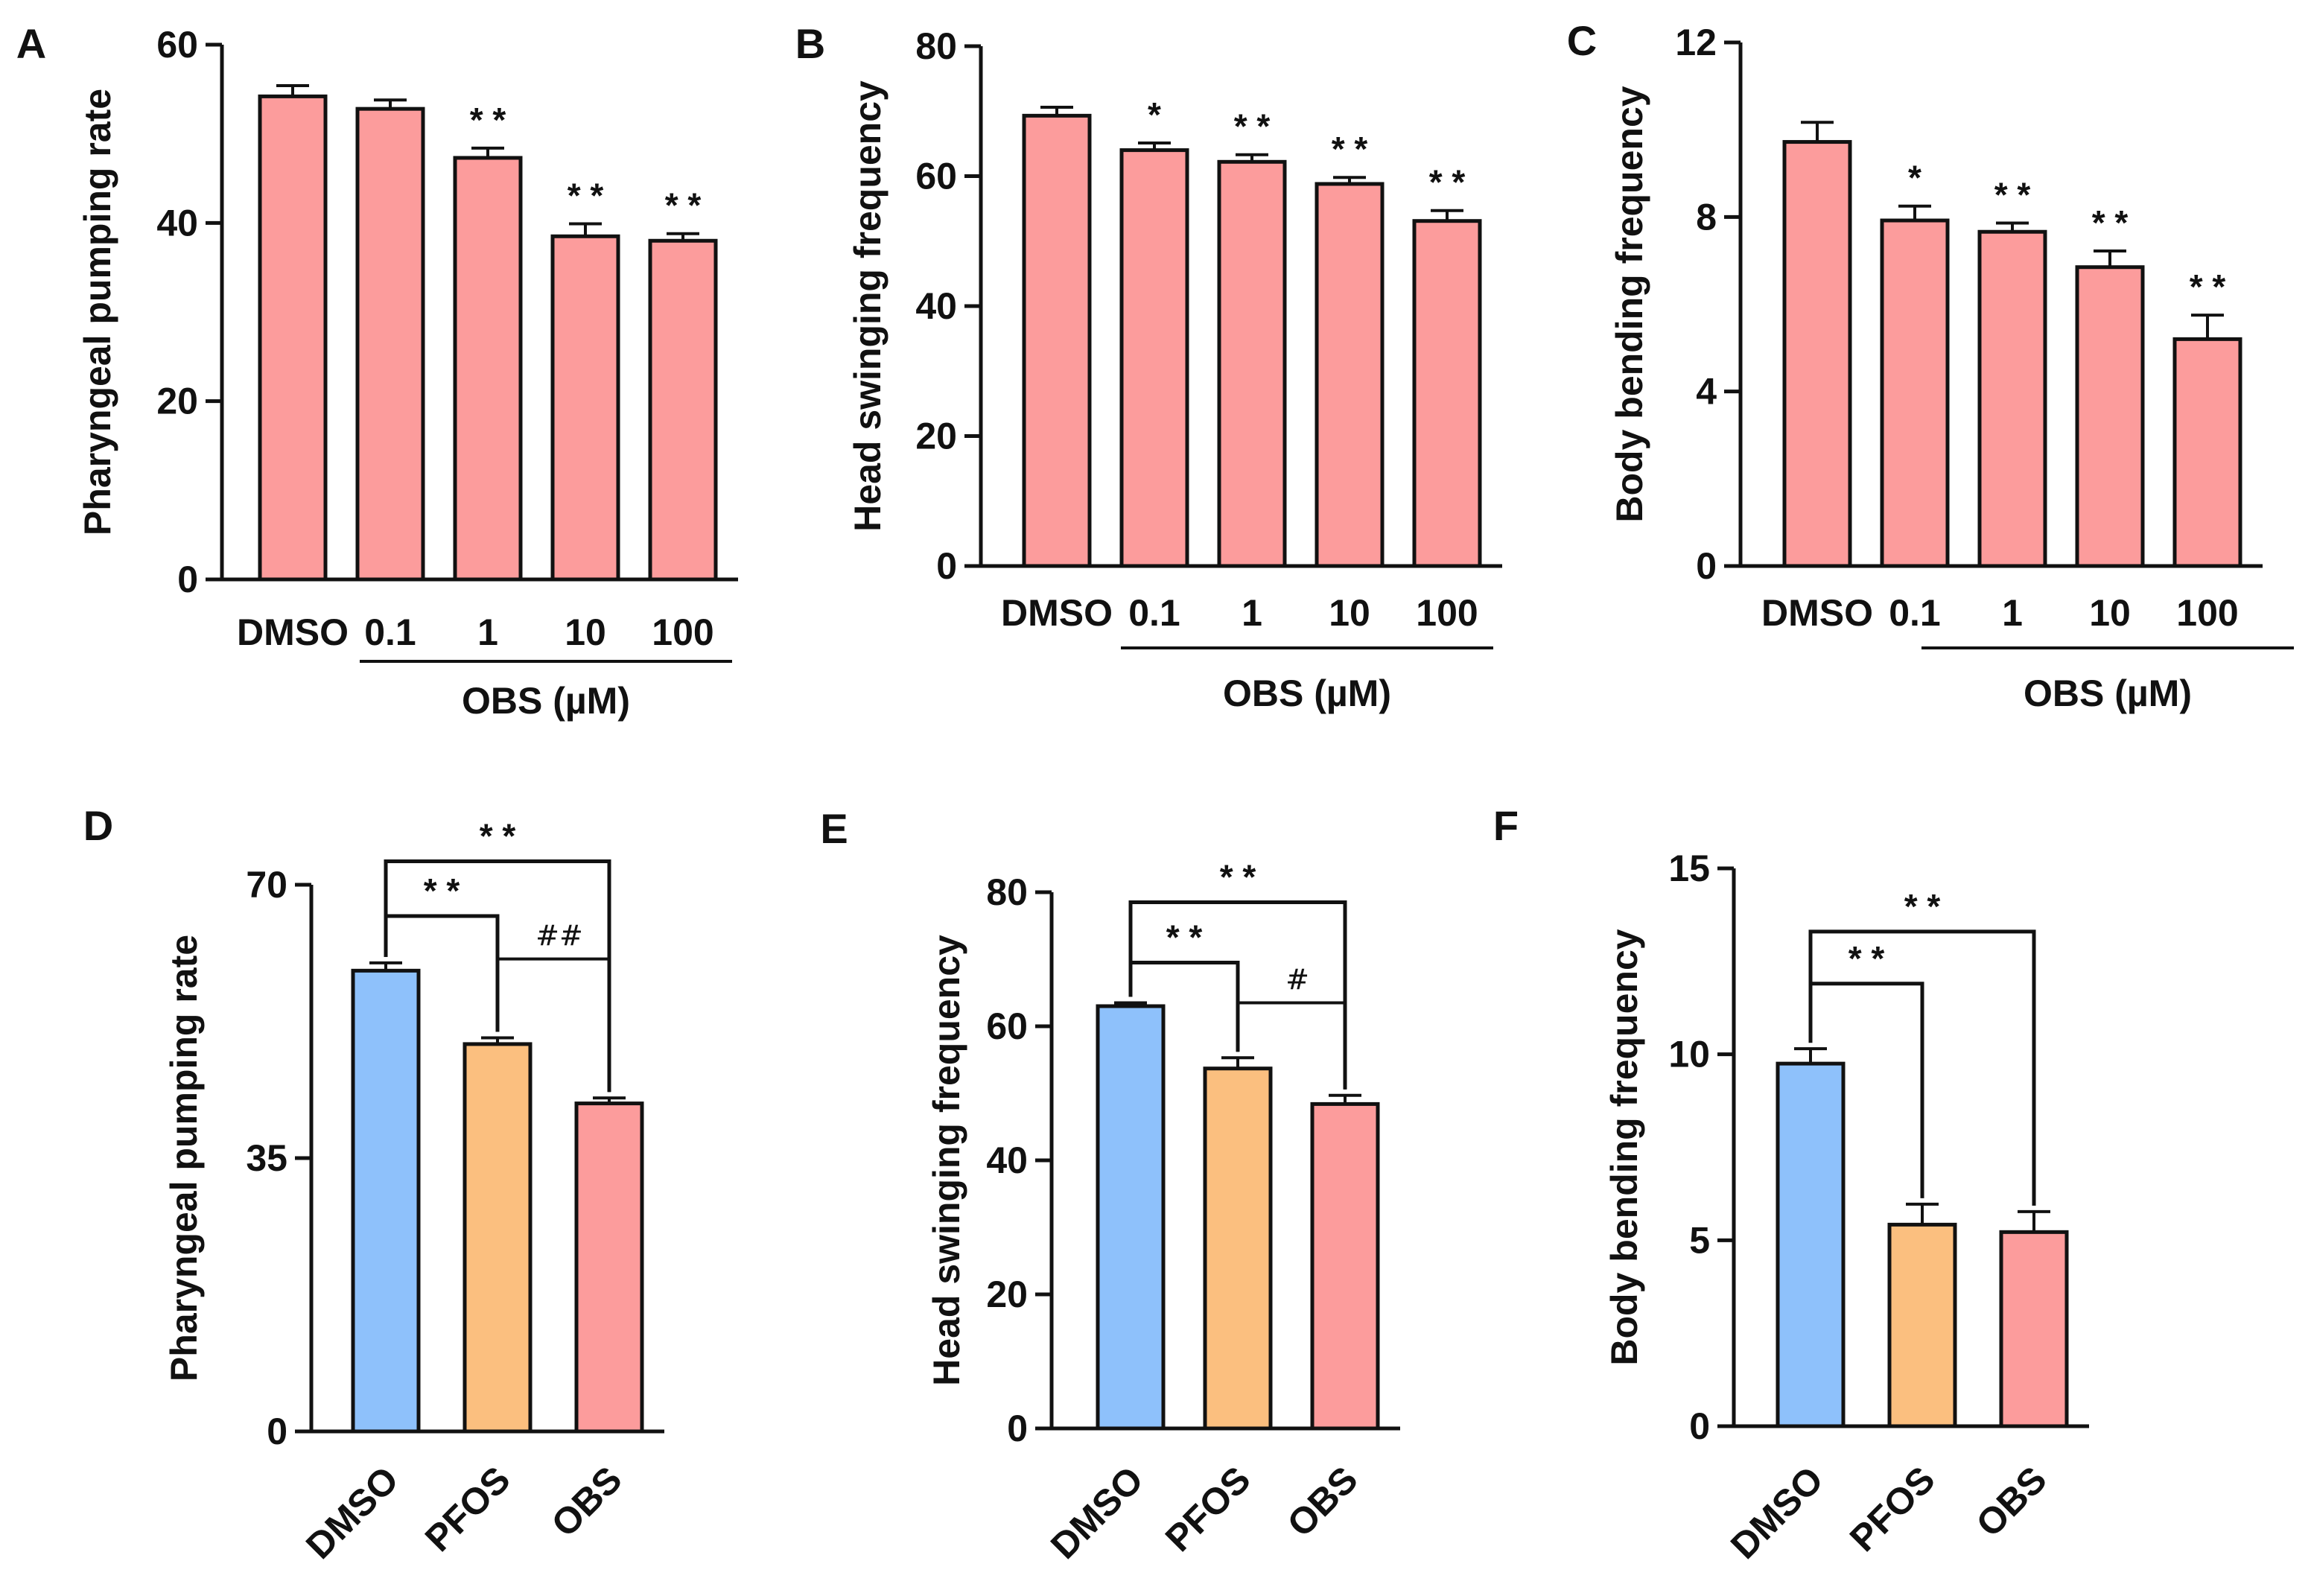  Describe the element at coordinates (1506, 825) in the screenshot. I see `panel-letter: F` at that location.